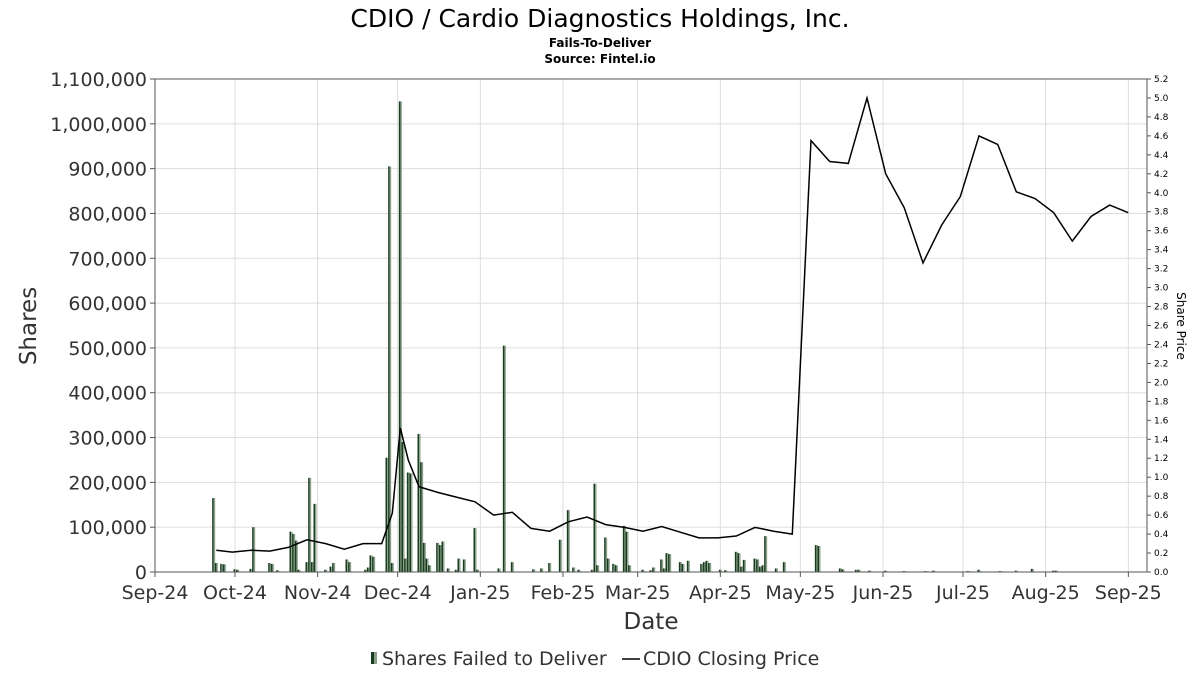 The height and width of the screenshot is (675, 1200). I want to click on y-axis-label: Shares, so click(29, 326).